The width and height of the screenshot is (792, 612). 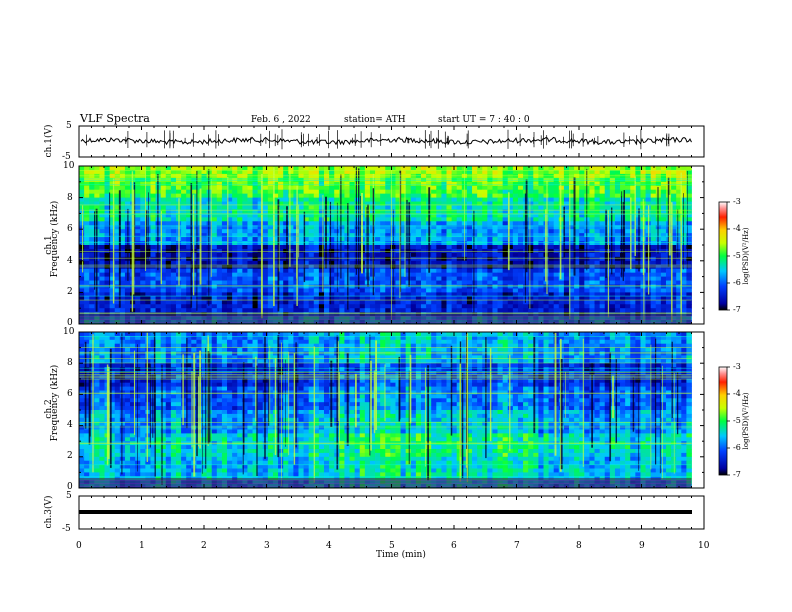 What do you see at coordinates (579, 546) in the screenshot?
I see `xtick-8: 8` at bounding box center [579, 546].